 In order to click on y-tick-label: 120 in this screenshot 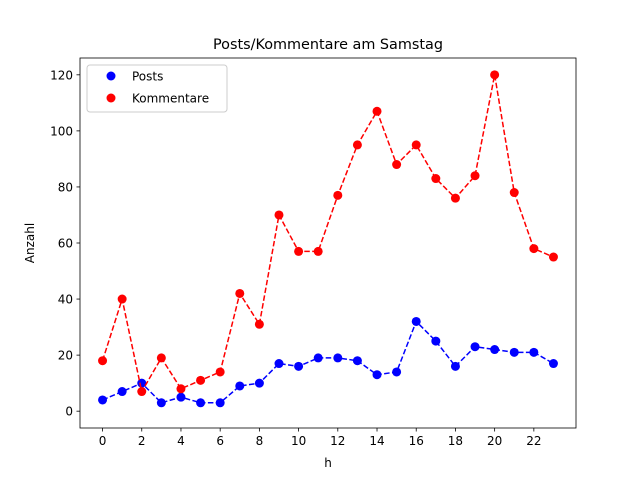, I will do `click(61, 75)`.